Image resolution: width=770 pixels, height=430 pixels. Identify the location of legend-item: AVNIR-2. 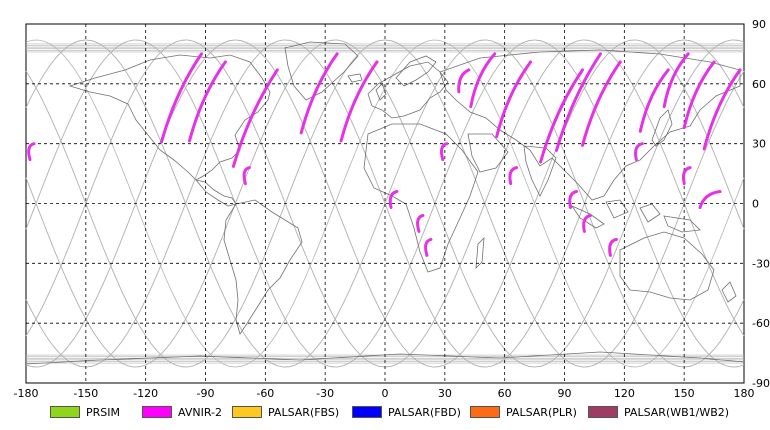
(182, 412).